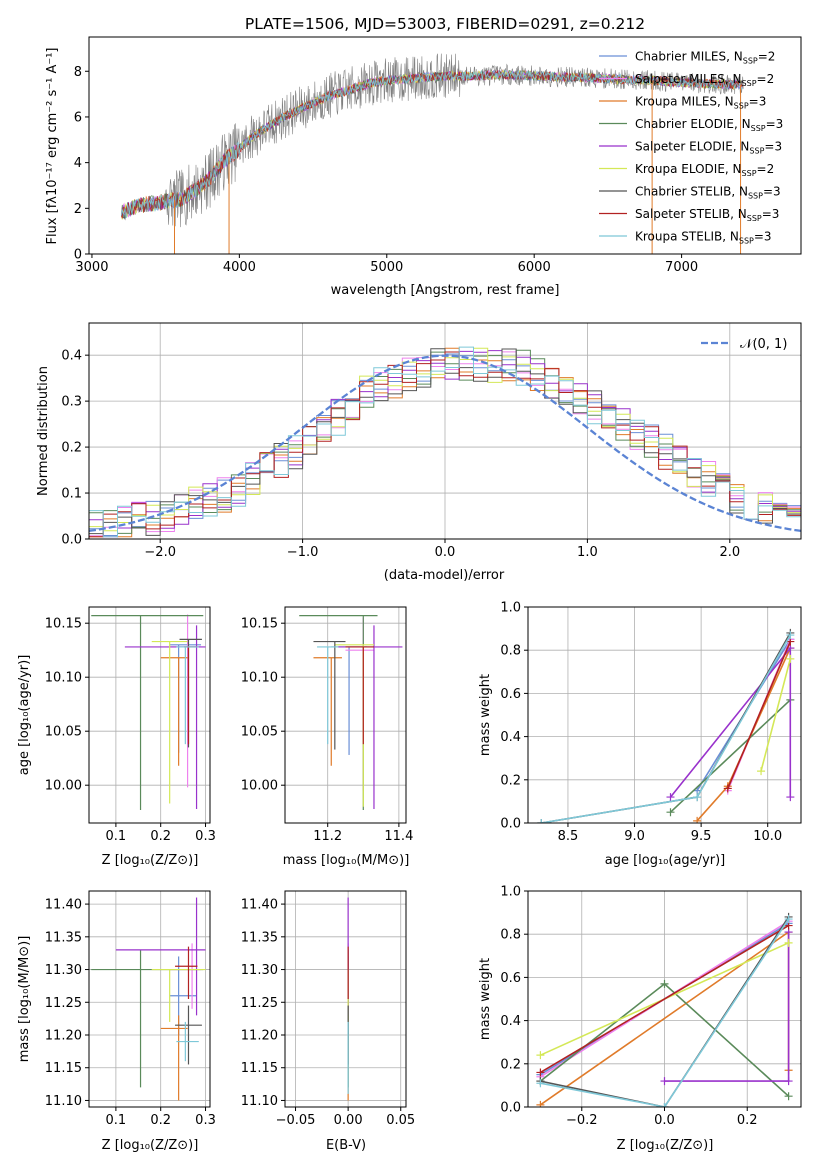  Describe the element at coordinates (665, 1145) in the screenshot. I see `weight-vs-Z-xlabel: Z [log₁₀(Z/Z⊙)]` at that location.